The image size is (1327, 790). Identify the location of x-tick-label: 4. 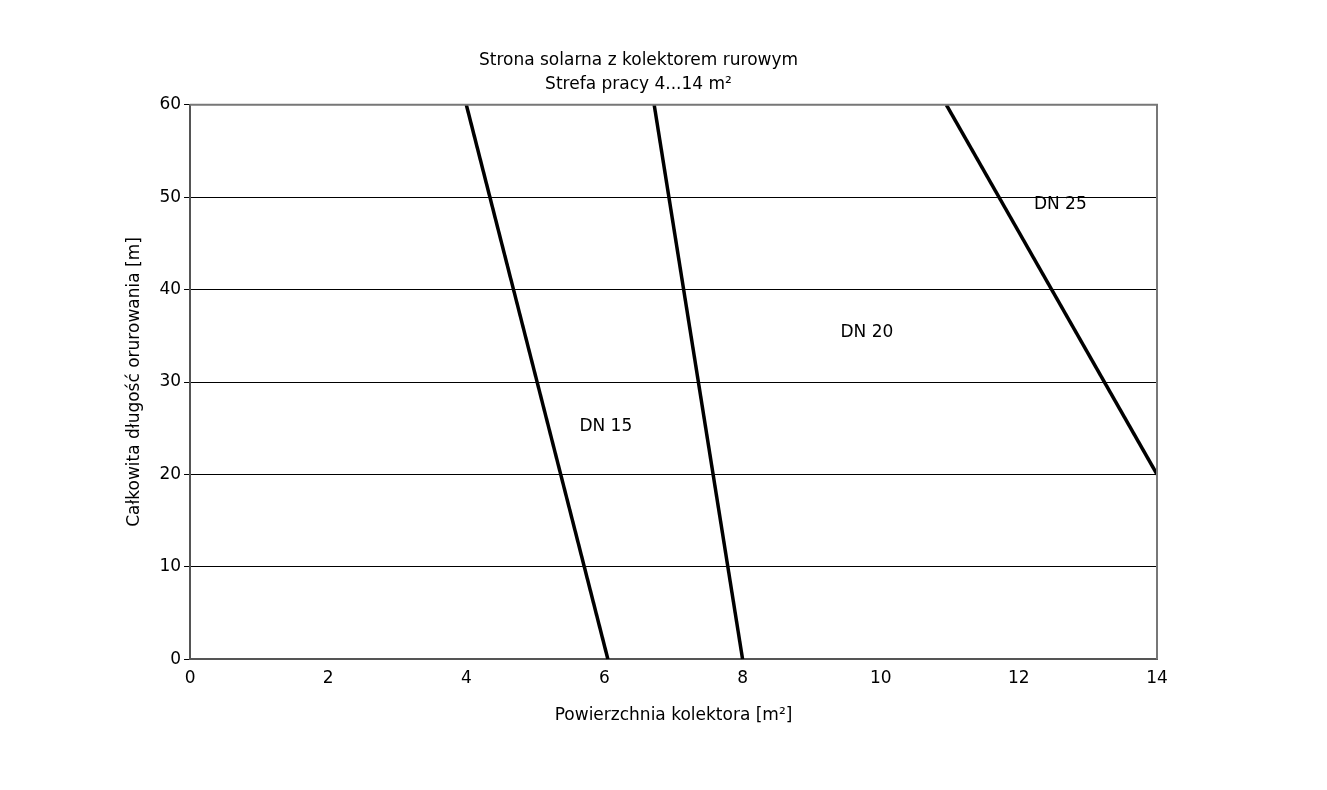
(466, 676).